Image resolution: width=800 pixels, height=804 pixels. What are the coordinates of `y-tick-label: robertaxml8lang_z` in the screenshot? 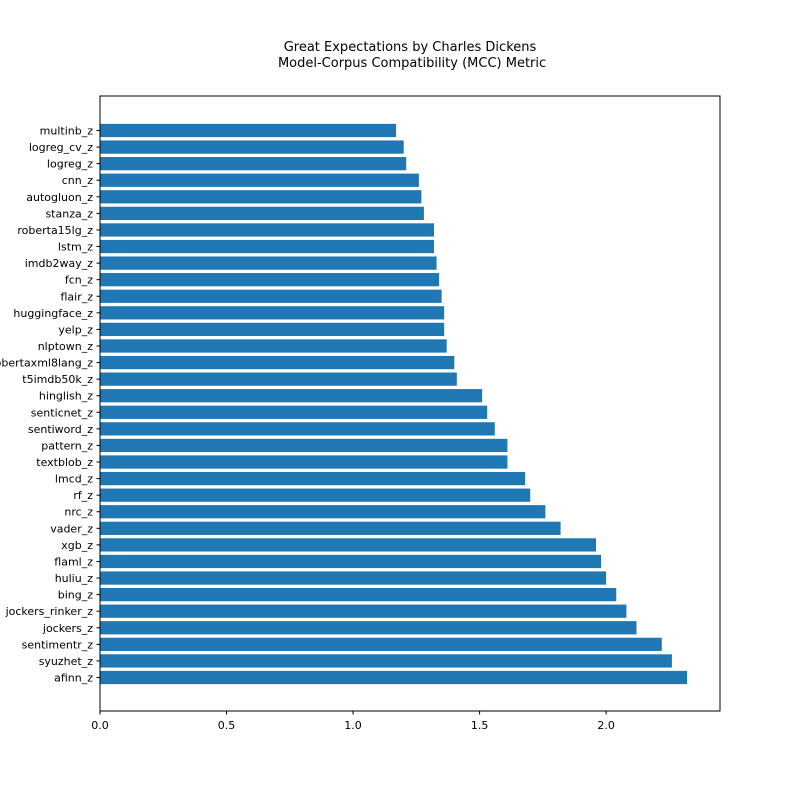 It's located at (46, 363).